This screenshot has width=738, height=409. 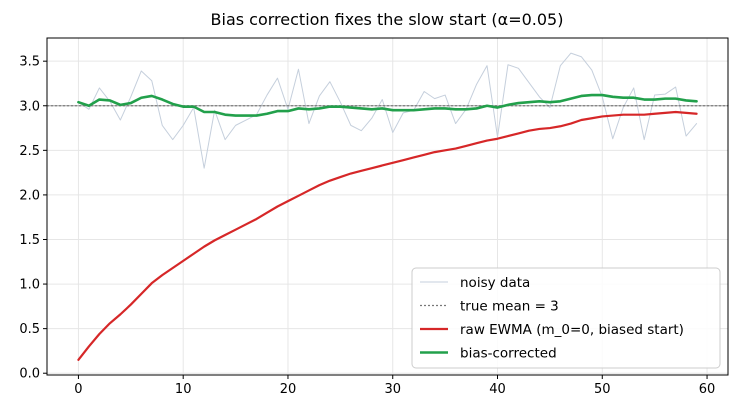 What do you see at coordinates (392, 389) in the screenshot?
I see `x-tick-label: 30` at bounding box center [392, 389].